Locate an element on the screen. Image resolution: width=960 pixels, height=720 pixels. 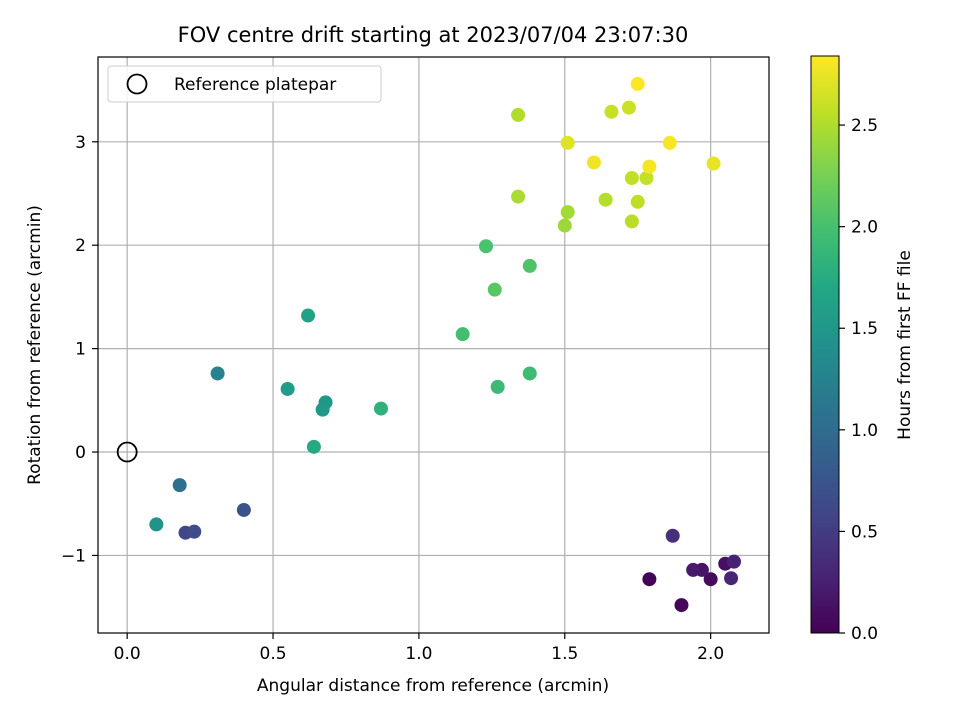
x-tick-label: 2.0 is located at coordinates (710, 654).